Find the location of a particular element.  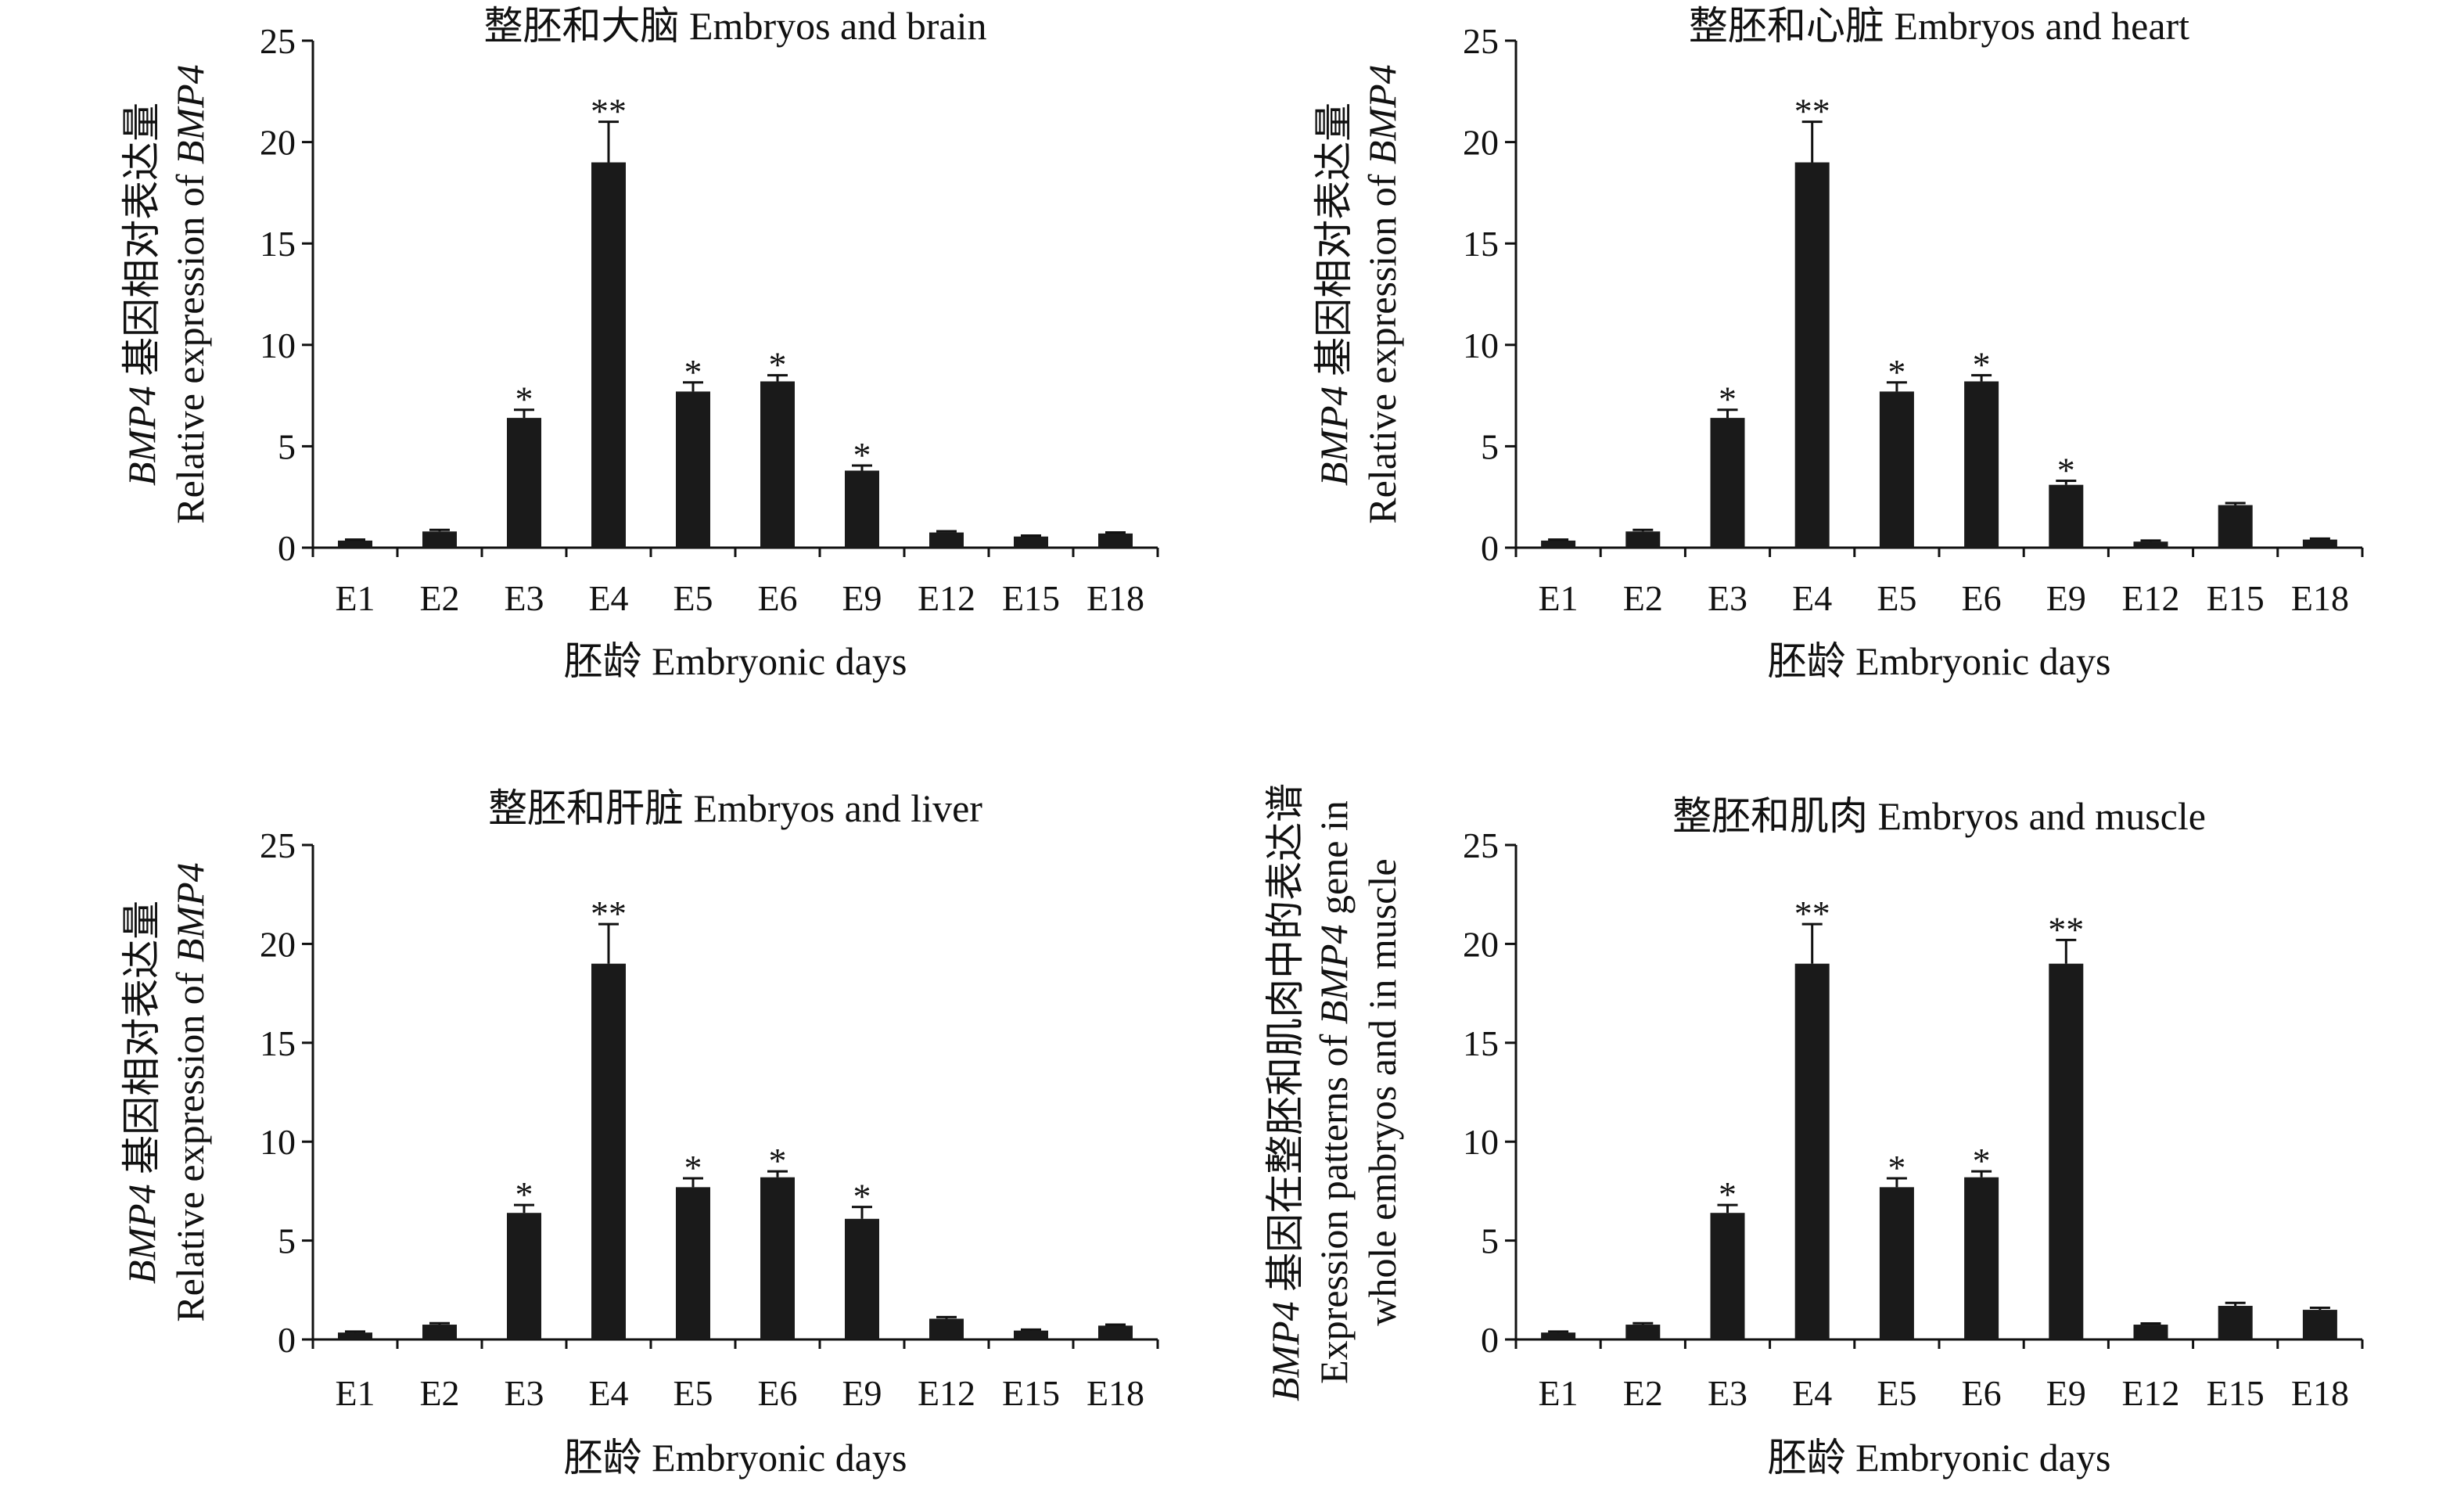

y-axis-label-line2: Expression patterns of BMP4 gene in is located at coordinates (1334, 1092).